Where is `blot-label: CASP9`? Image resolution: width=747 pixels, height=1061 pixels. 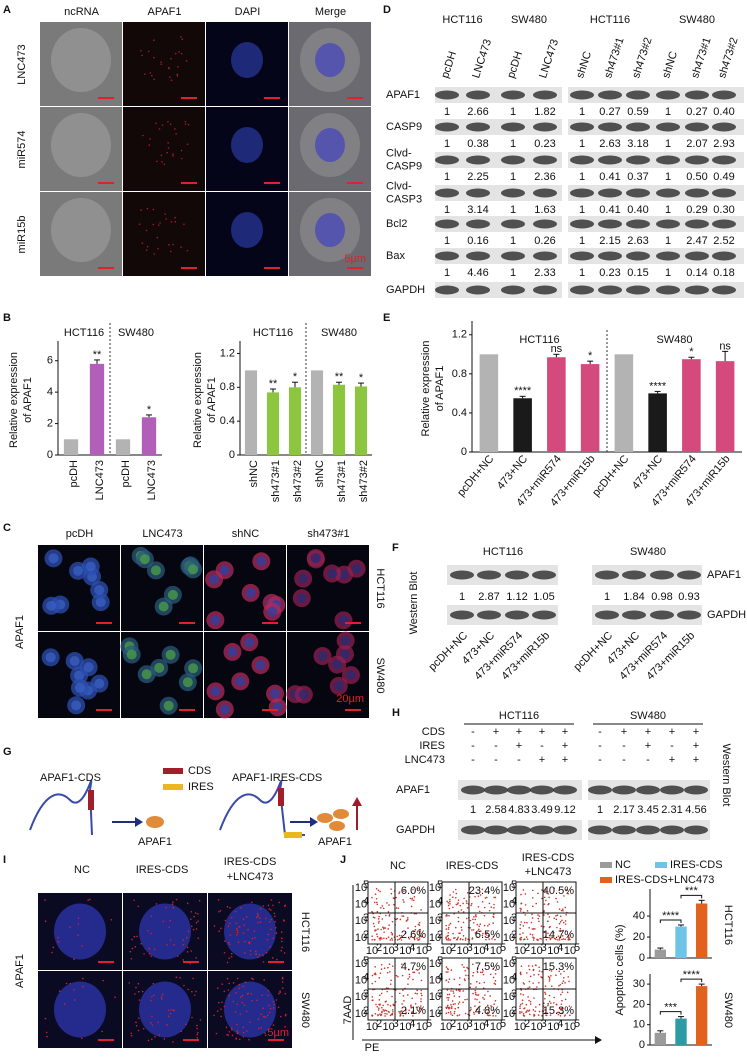 blot-label: CASP9 is located at coordinates (404, 166).